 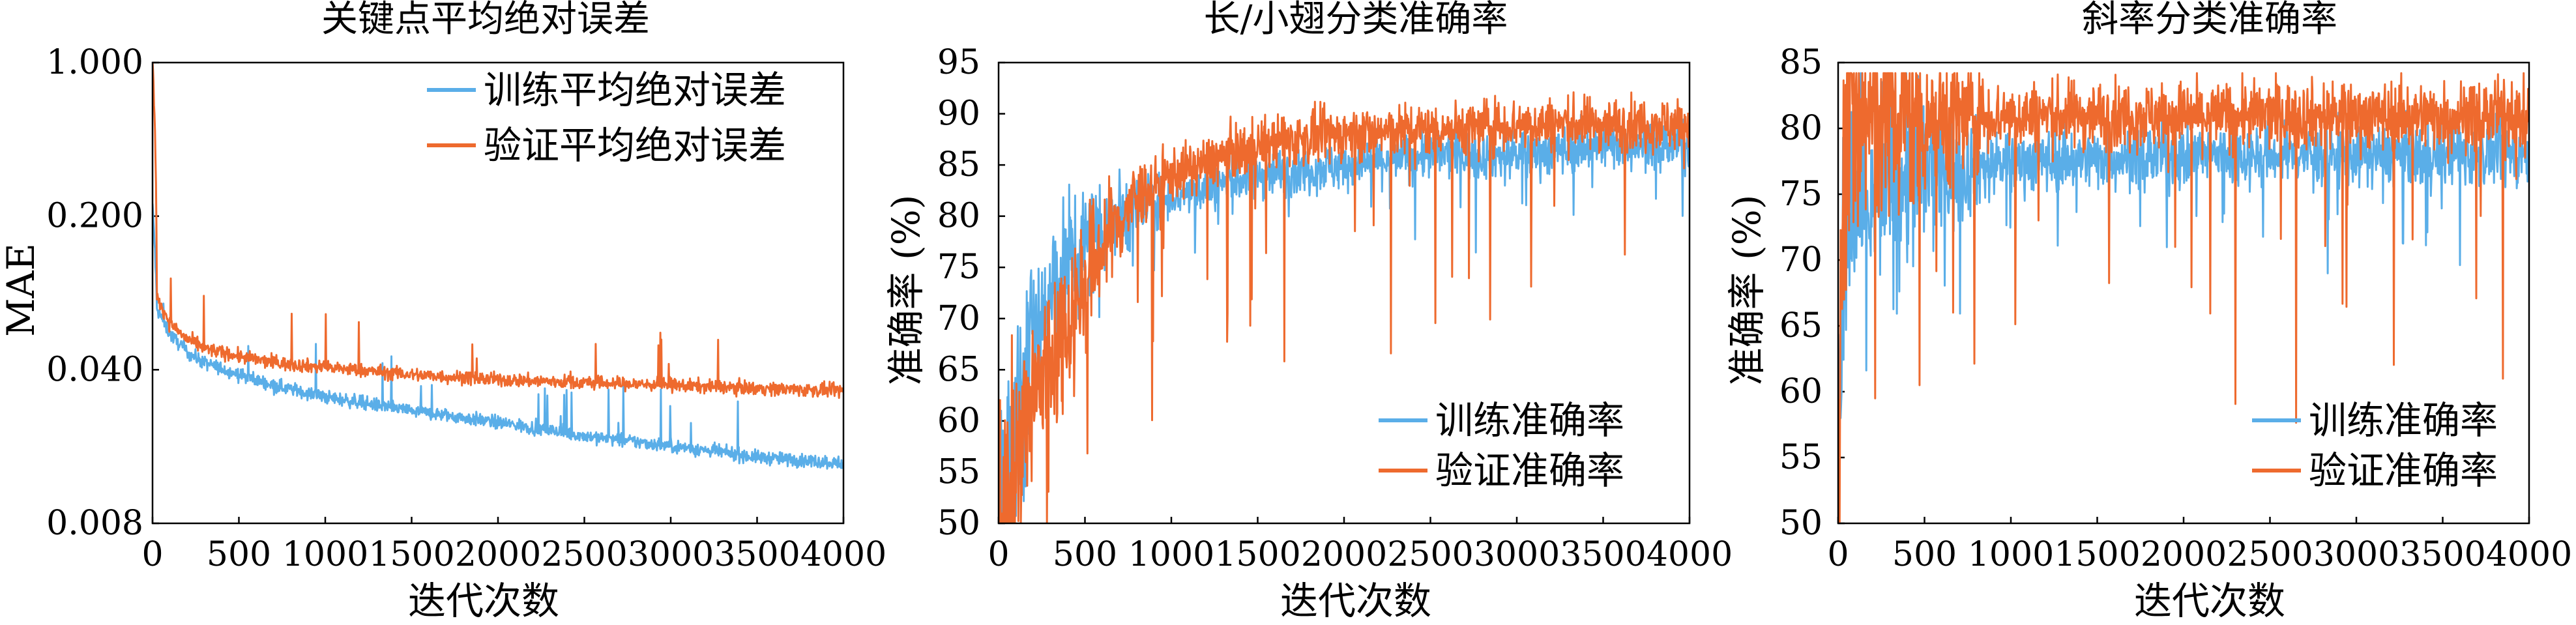 What do you see at coordinates (635, 90) in the screenshot?
I see `legend-label-train: 训练平均绝对误差` at bounding box center [635, 90].